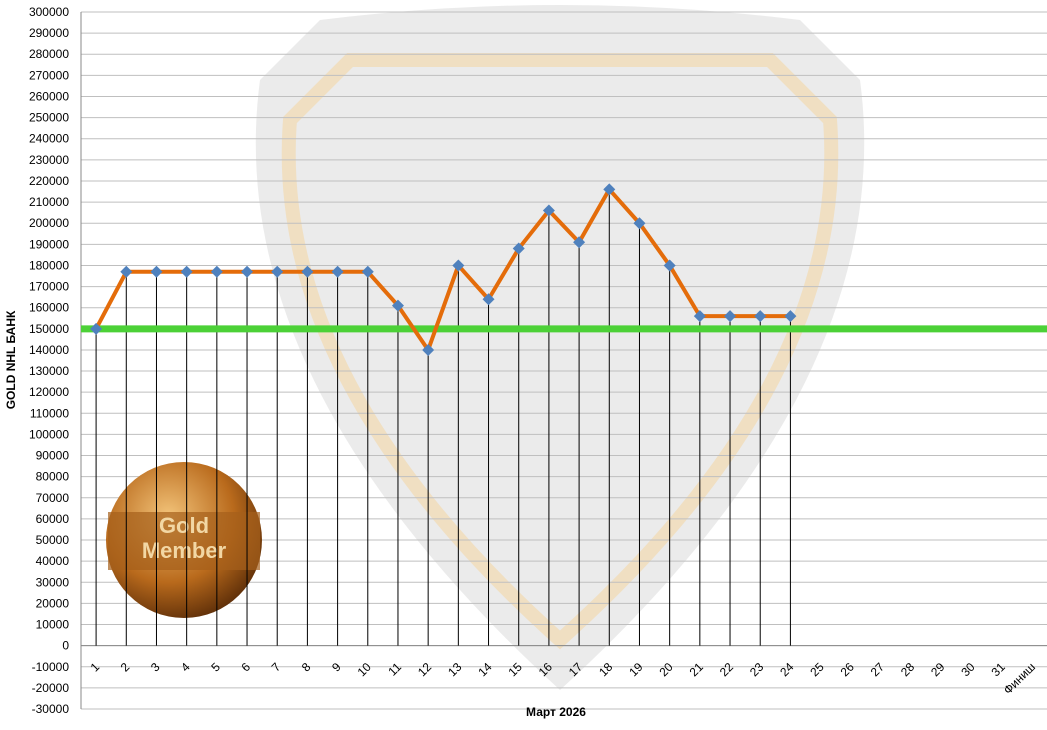 The image size is (1047, 730). I want to click on y-tick-label: 230000, so click(49, 160).